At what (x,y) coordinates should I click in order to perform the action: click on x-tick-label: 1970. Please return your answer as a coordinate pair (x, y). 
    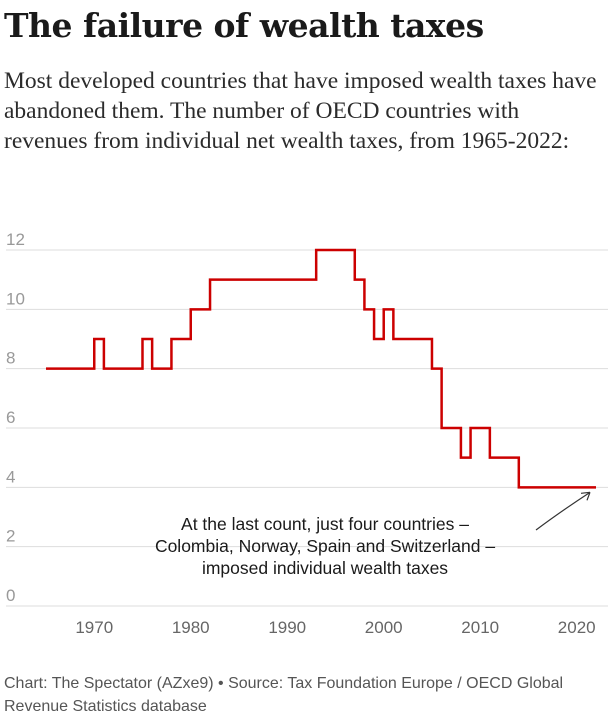
    Looking at the image, I should click on (94, 627).